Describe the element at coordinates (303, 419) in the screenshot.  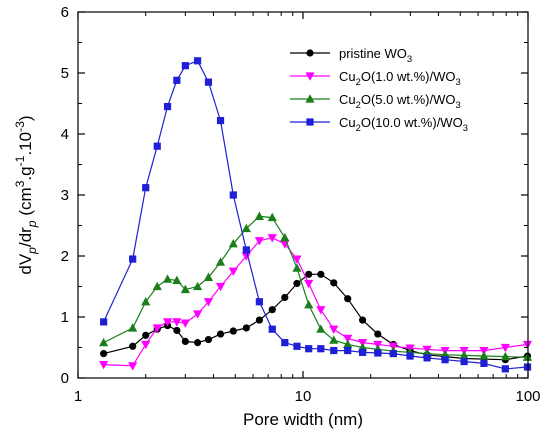
I see `x-axis-title: Pore width (nm)` at that location.